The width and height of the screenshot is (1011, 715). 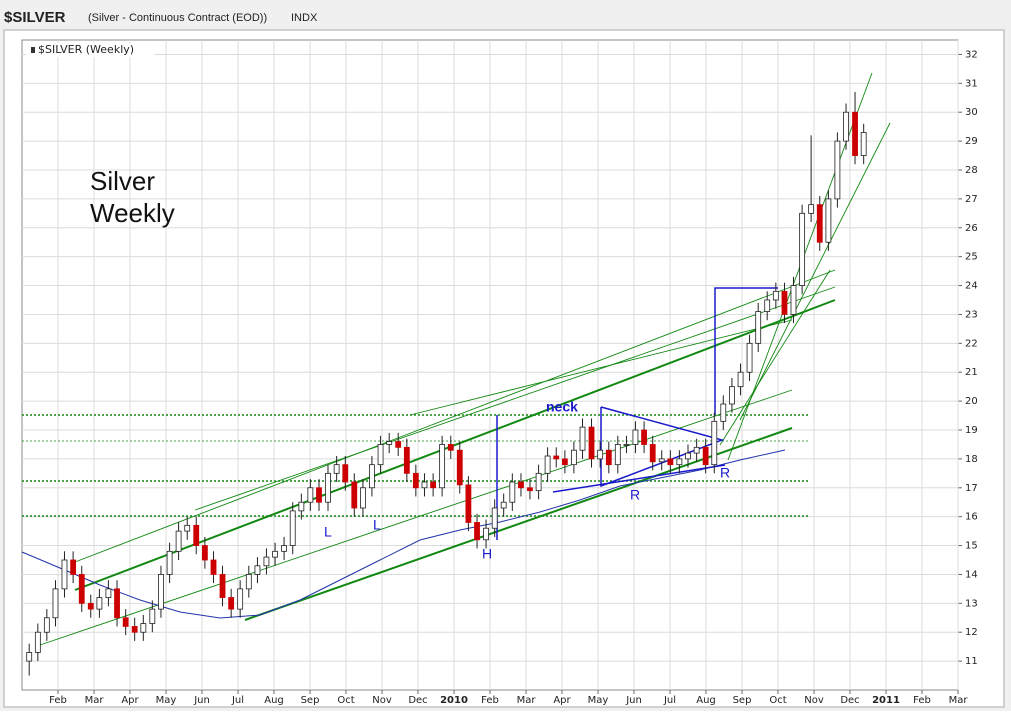 I want to click on y-tick-label: 16, so click(x=971, y=517).